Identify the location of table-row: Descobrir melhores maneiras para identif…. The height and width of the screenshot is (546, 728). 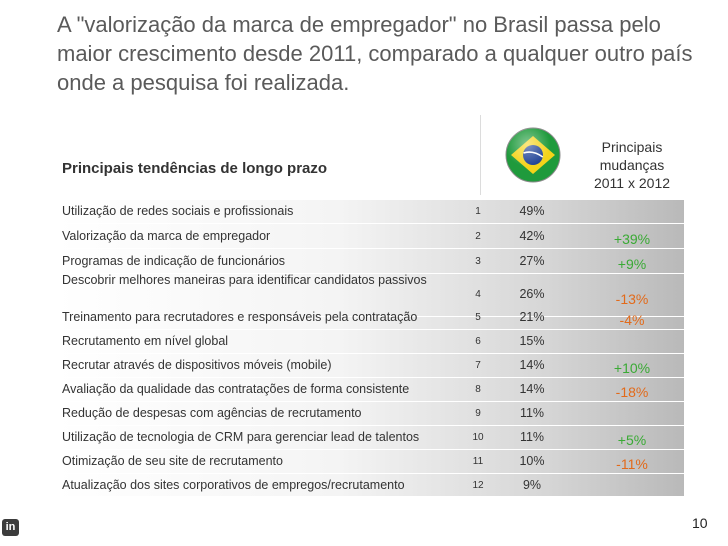
(370, 294).